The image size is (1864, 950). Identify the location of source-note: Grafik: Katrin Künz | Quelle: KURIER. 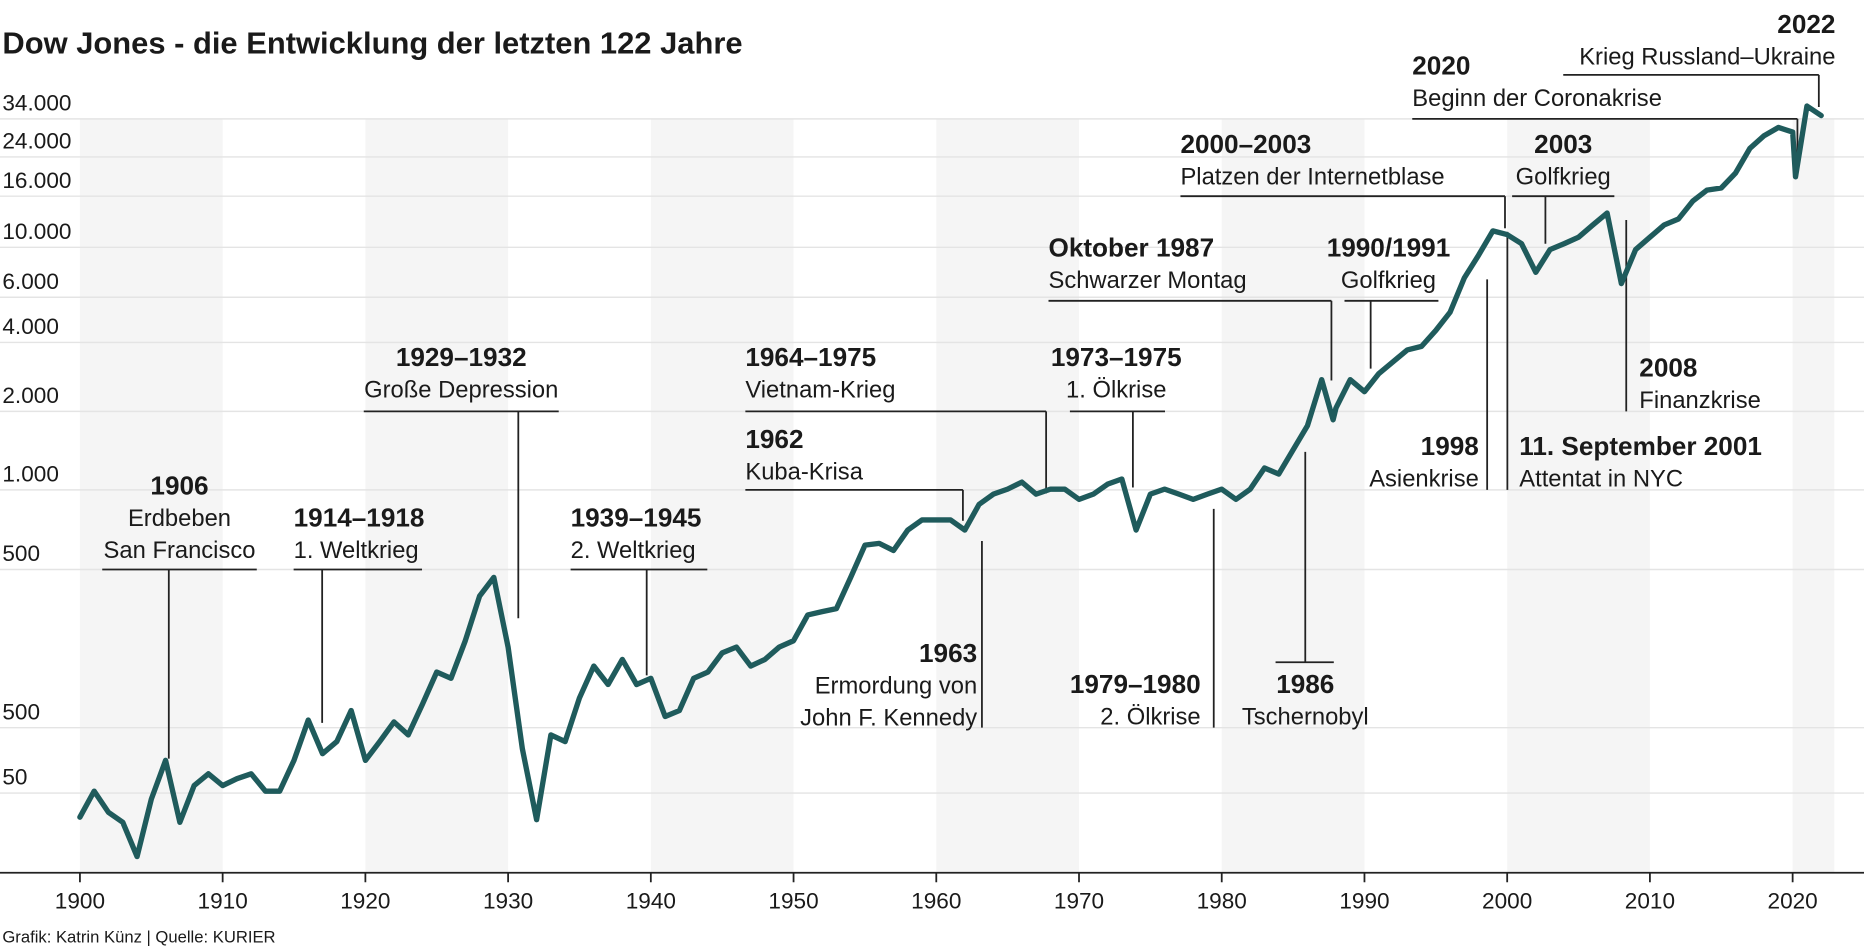
(138, 936).